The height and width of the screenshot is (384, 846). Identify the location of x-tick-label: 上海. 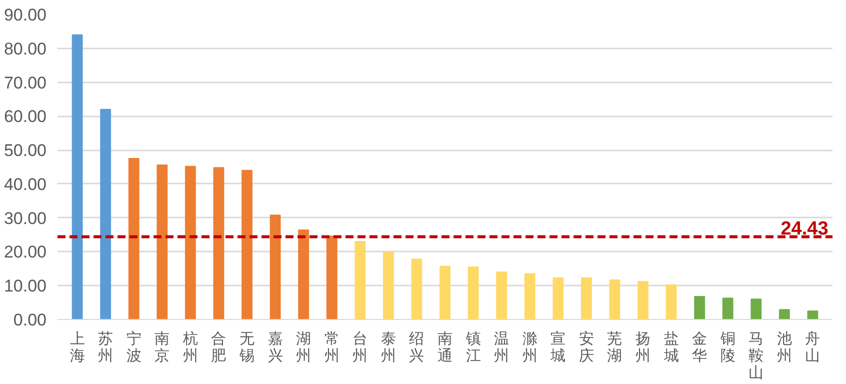
(77, 347).